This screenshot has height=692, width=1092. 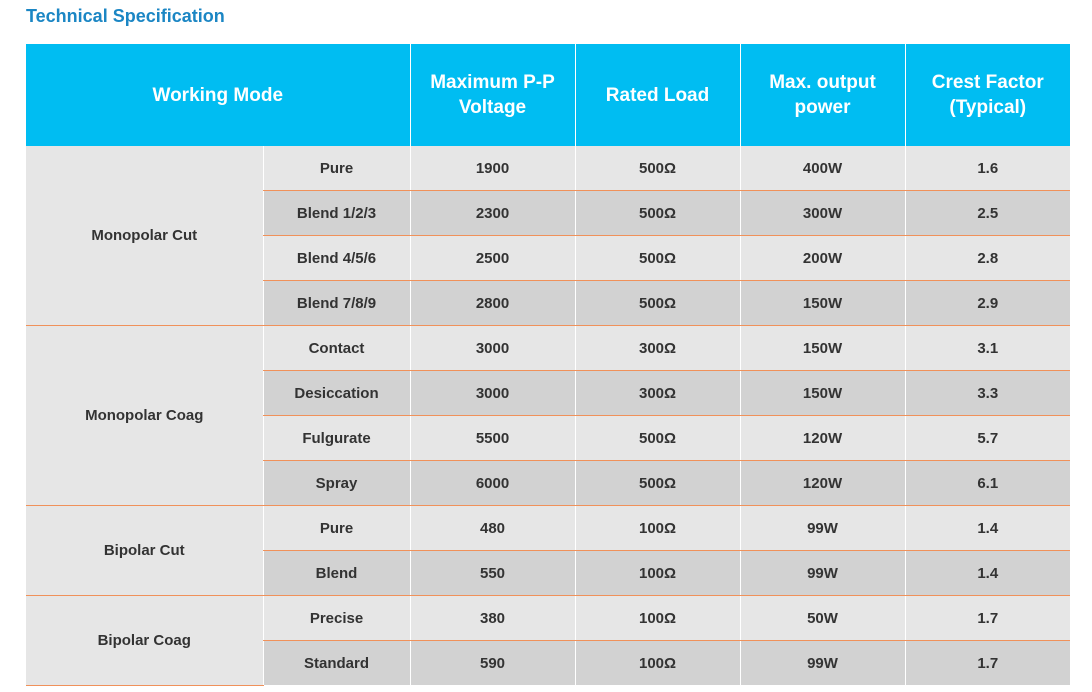 I want to click on table-row: Spray 6000 500Ω 120W 6.1, so click(x=548, y=483).